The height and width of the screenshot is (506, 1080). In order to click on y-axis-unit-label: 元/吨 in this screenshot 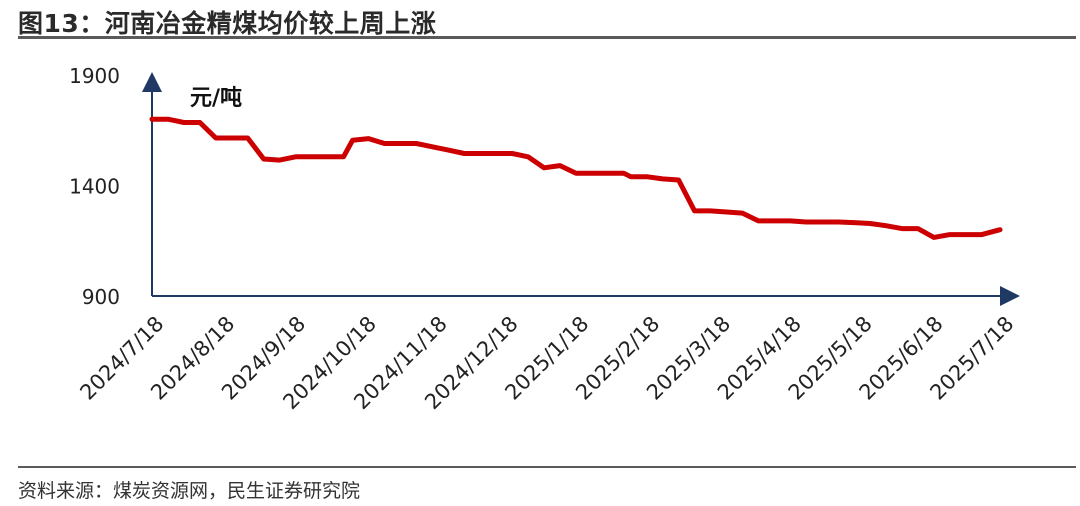, I will do `click(216, 98)`.